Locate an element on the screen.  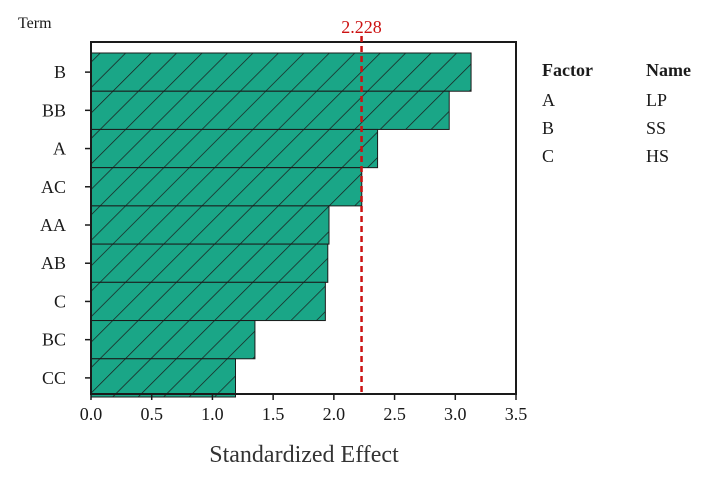
bar-AB is located at coordinates (209, 263).